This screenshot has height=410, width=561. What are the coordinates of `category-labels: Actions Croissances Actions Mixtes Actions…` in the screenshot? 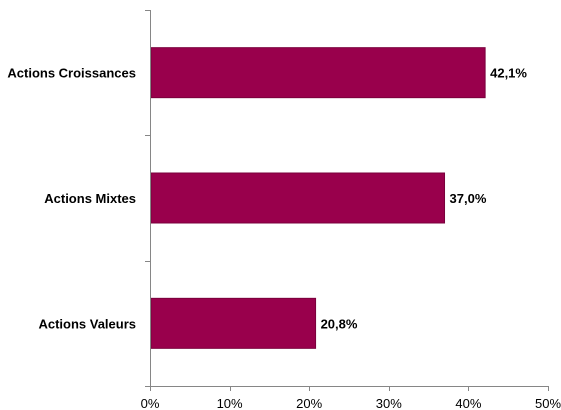 It's located at (71, 199).